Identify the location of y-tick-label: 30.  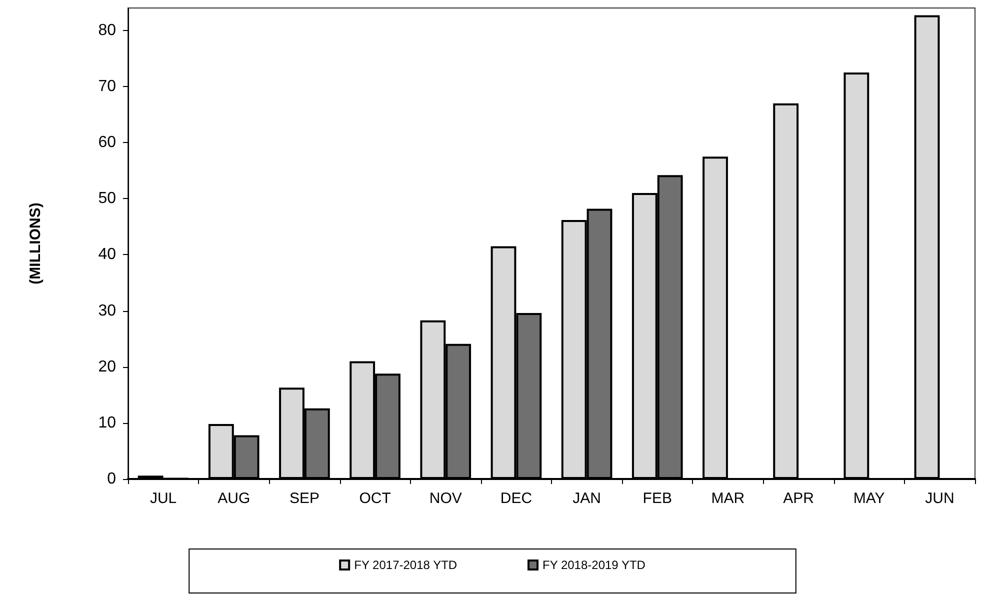
(107, 311).